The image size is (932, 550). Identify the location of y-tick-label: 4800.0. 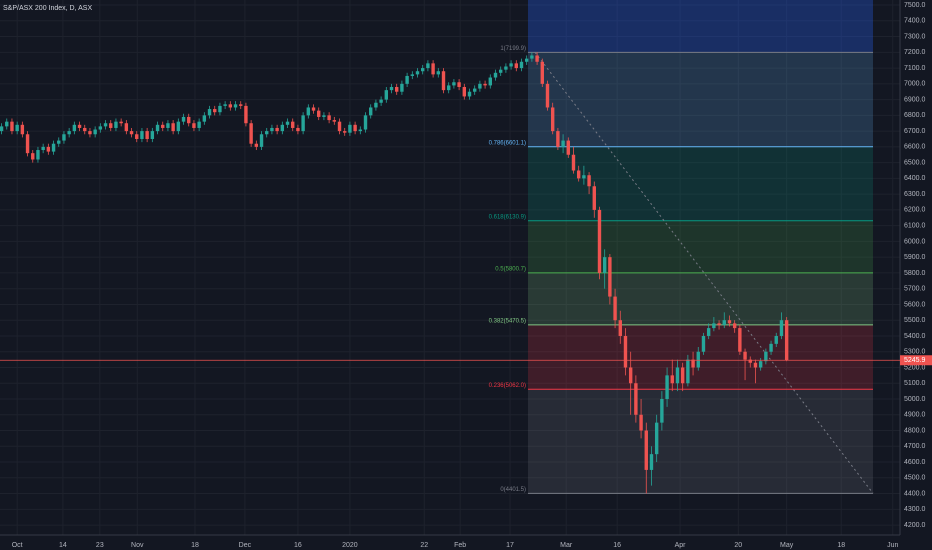
(915, 430).